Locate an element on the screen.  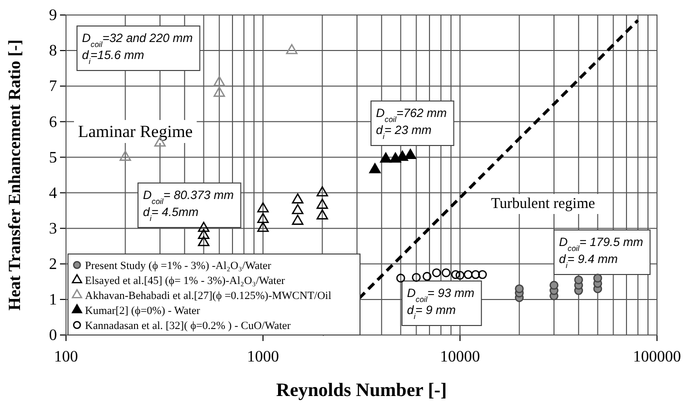
annotation: D$_{coil}$=762 mm d$_{i}$= 23 mm is located at coordinates (411, 123).